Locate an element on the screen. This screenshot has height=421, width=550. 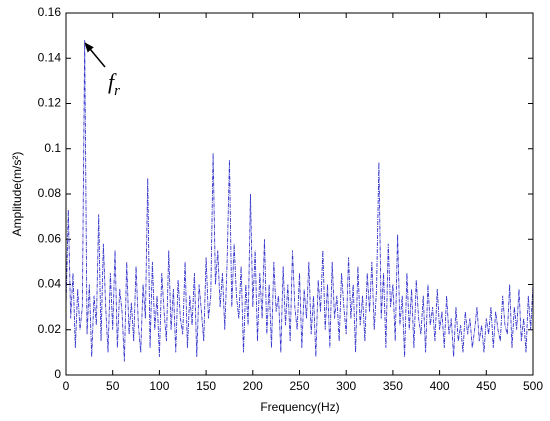
x-tick-label: 450 is located at coordinates (486, 386).